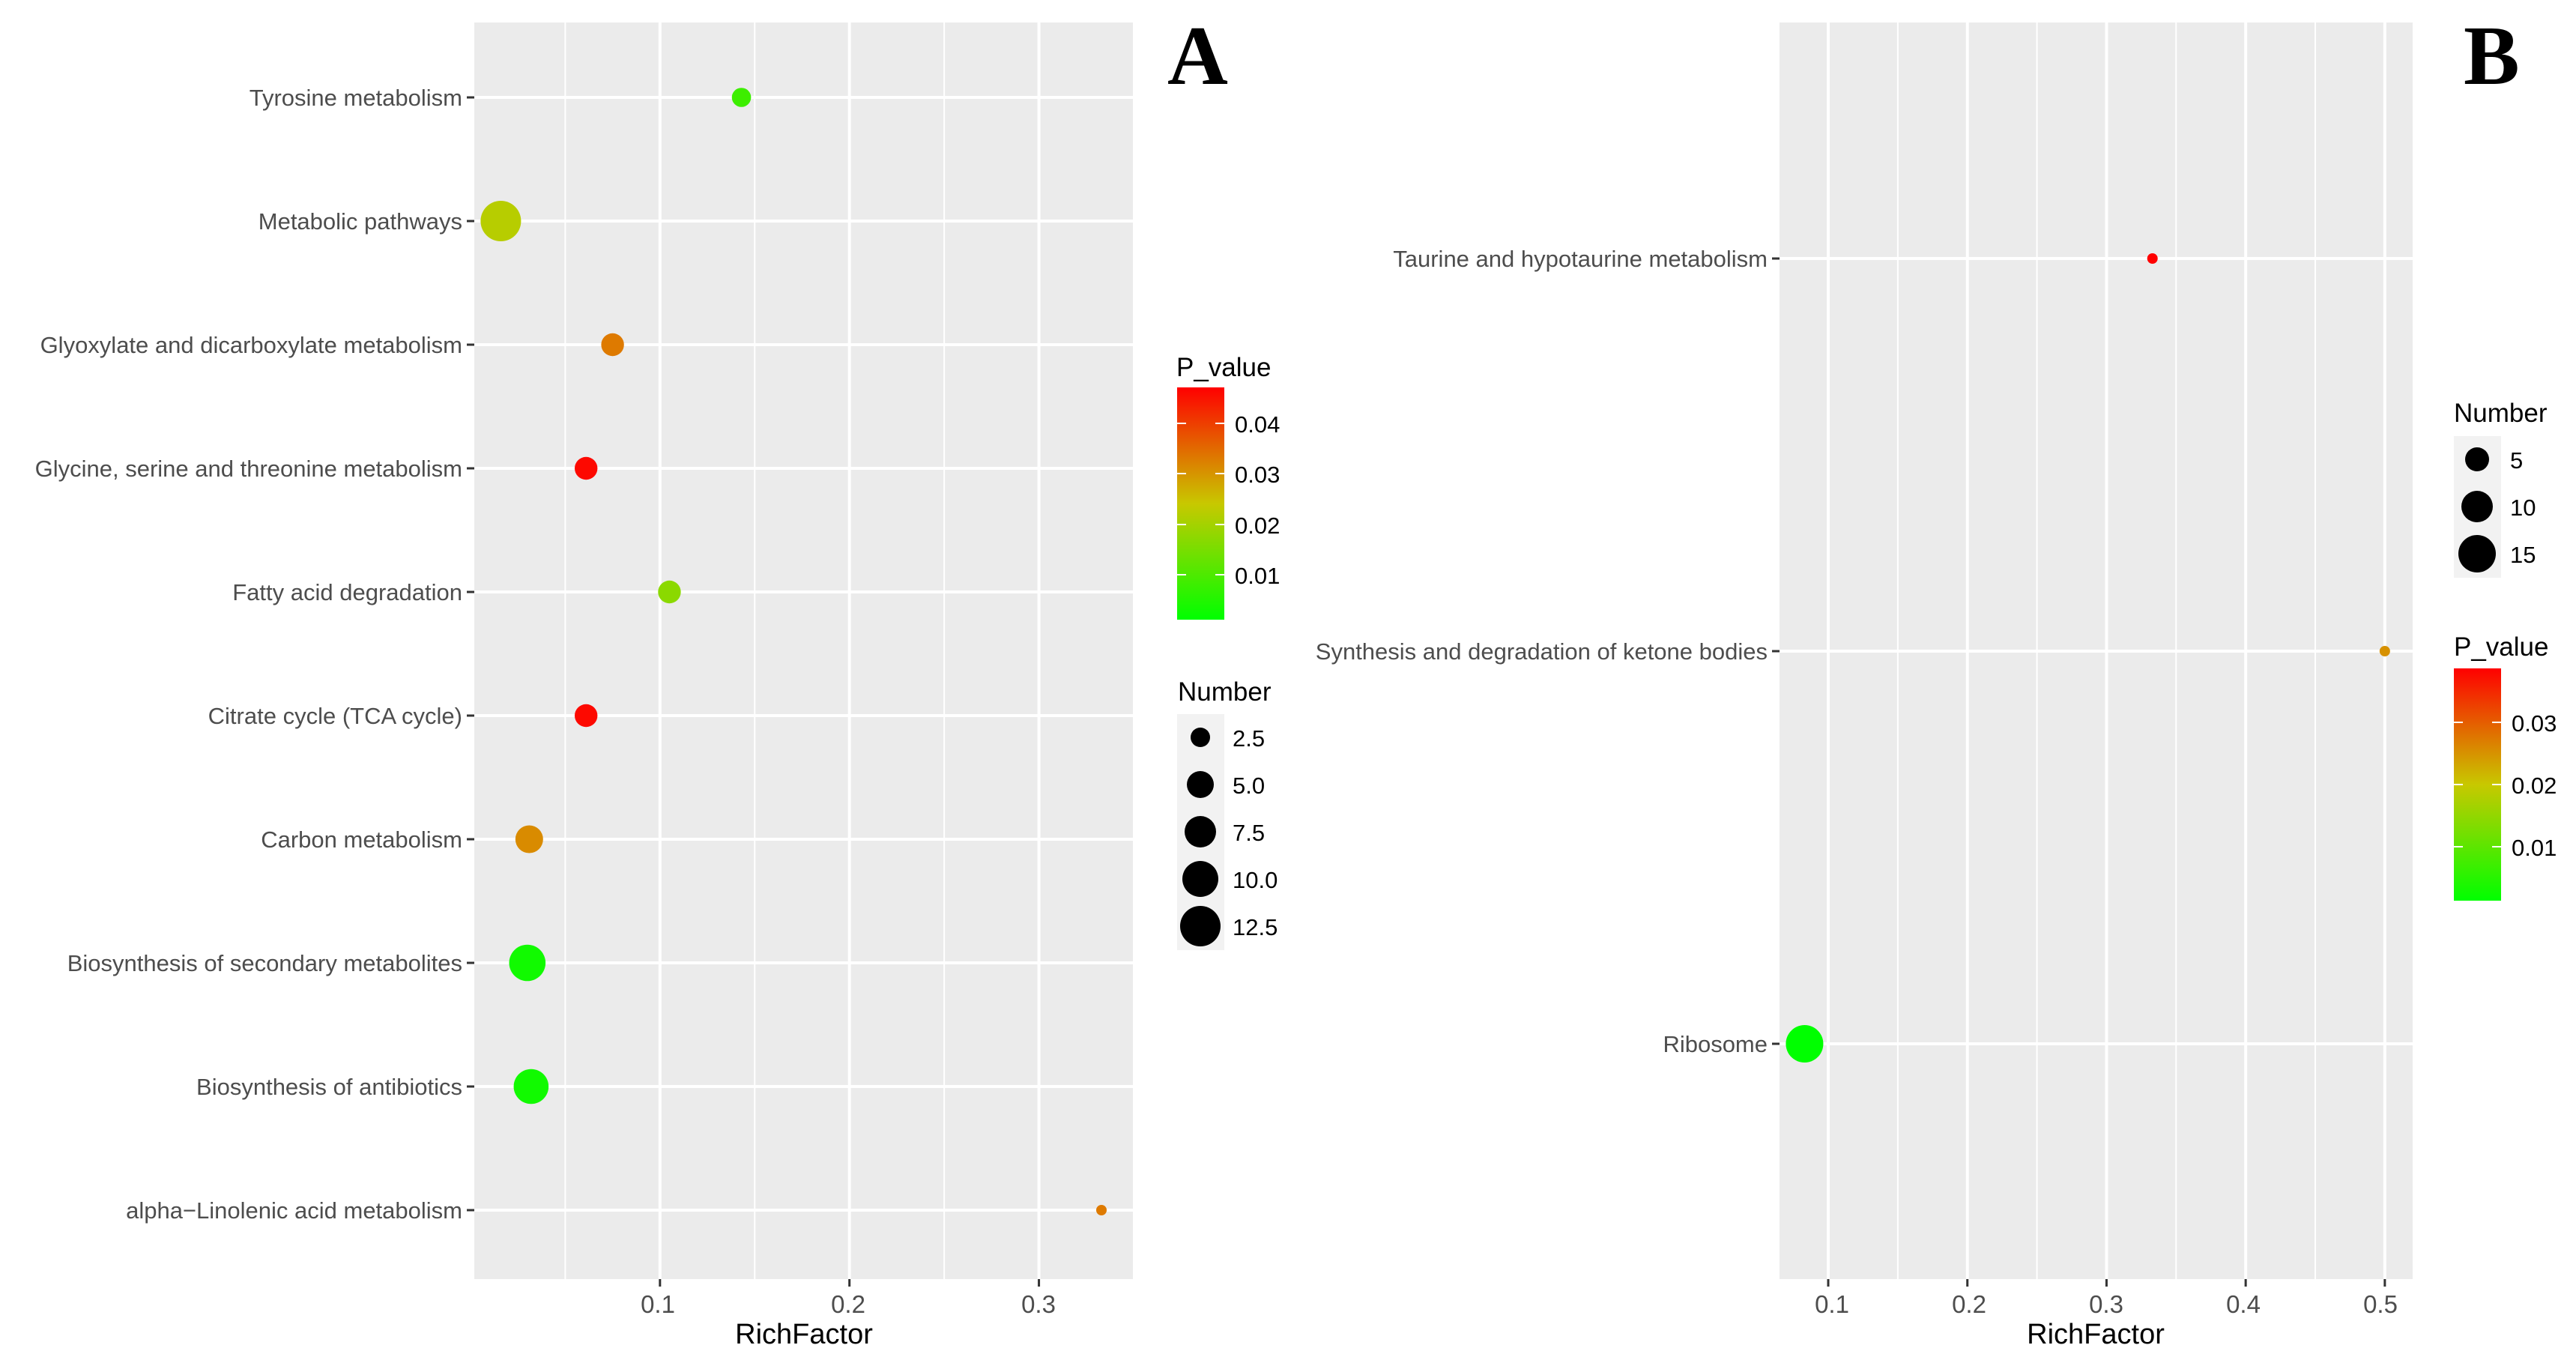  What do you see at coordinates (2492, 57) in the screenshot?
I see `panel-b-letter: B` at bounding box center [2492, 57].